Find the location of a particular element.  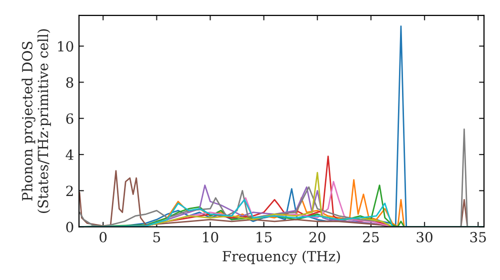

x-tick-label: 35 is located at coordinates (478, 237).